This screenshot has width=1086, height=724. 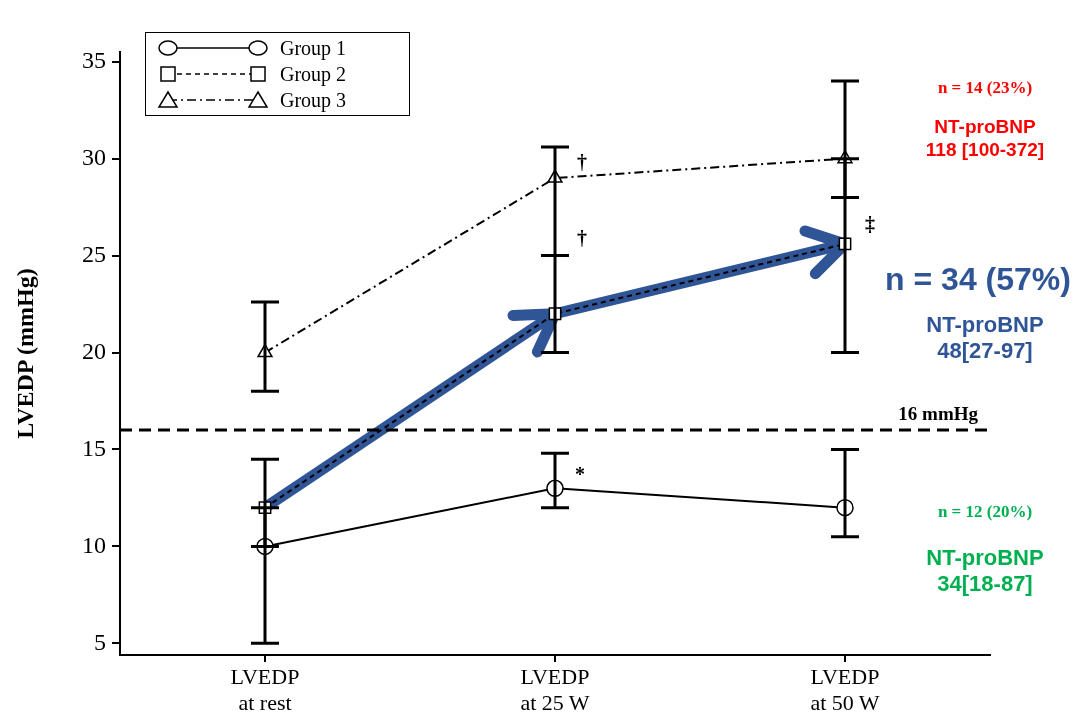 What do you see at coordinates (24, 353) in the screenshot?
I see `y-axis-title: LVEDP (mmHg)` at bounding box center [24, 353].